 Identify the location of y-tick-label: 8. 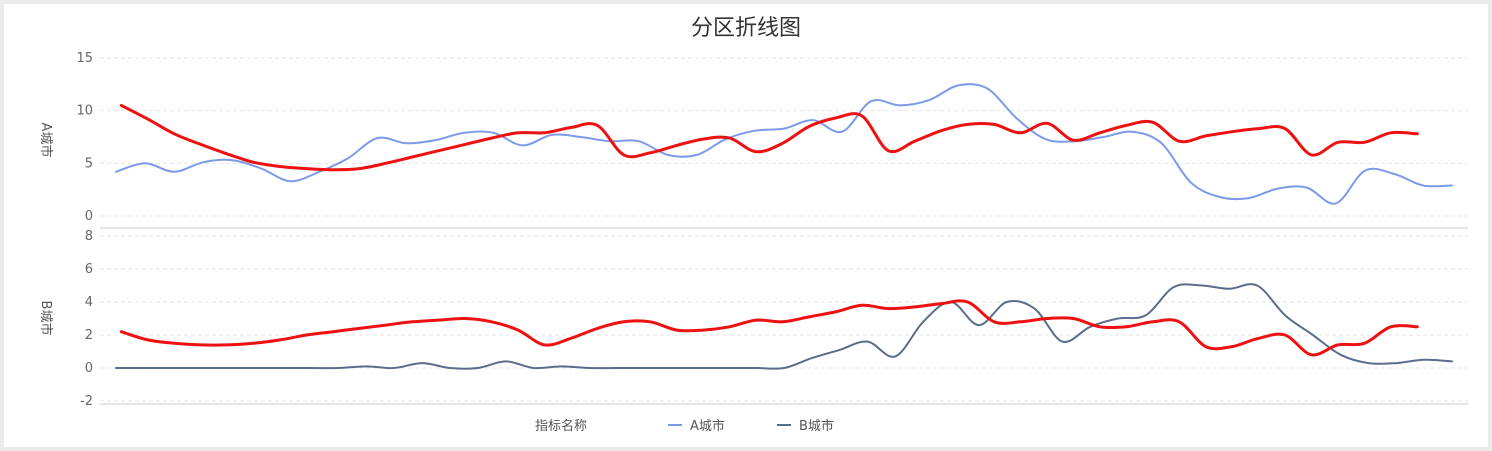
(89, 236).